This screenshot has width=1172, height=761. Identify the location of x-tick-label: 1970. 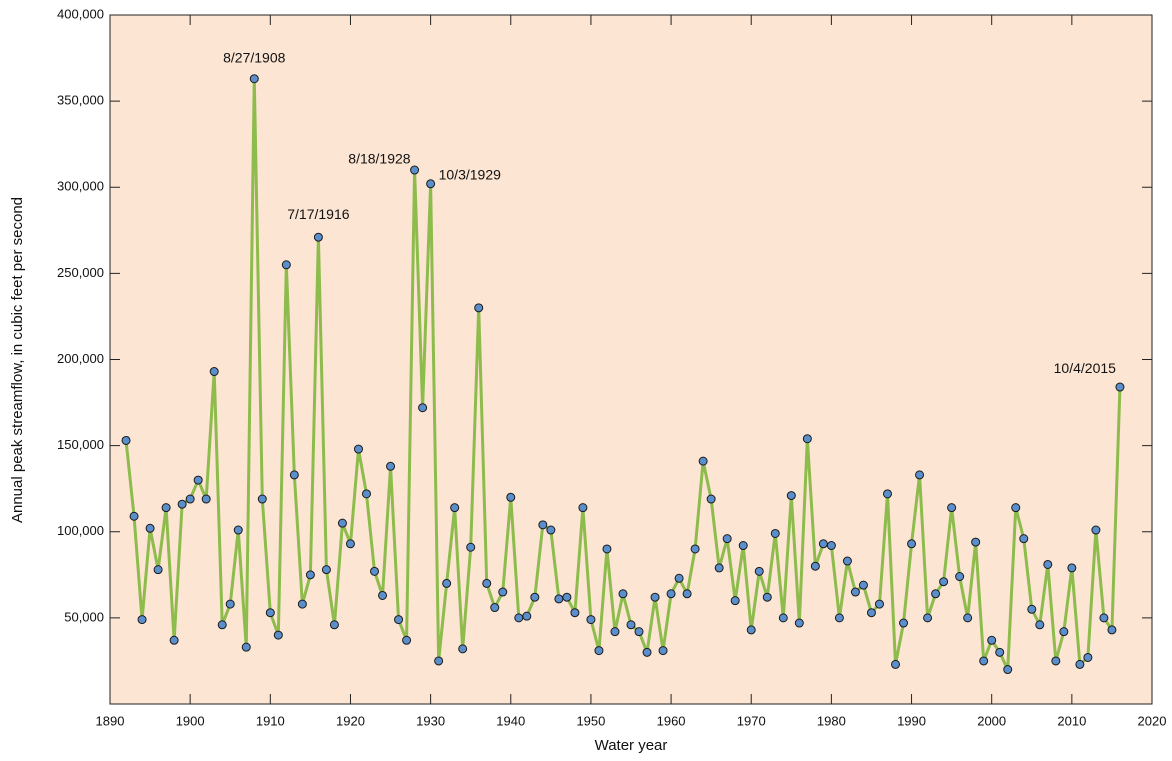
(751, 720).